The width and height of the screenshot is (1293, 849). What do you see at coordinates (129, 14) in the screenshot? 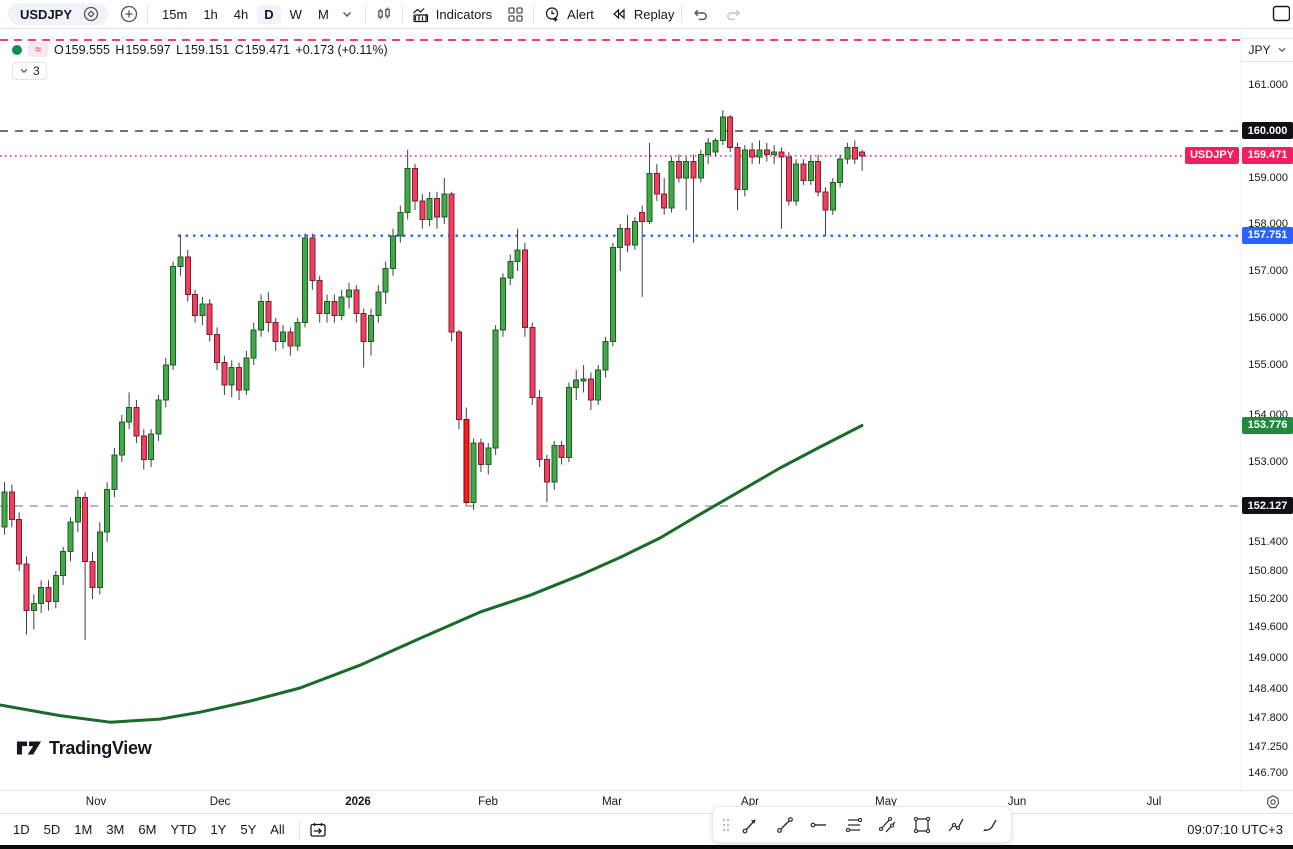
I see `compare-add-icon` at bounding box center [129, 14].